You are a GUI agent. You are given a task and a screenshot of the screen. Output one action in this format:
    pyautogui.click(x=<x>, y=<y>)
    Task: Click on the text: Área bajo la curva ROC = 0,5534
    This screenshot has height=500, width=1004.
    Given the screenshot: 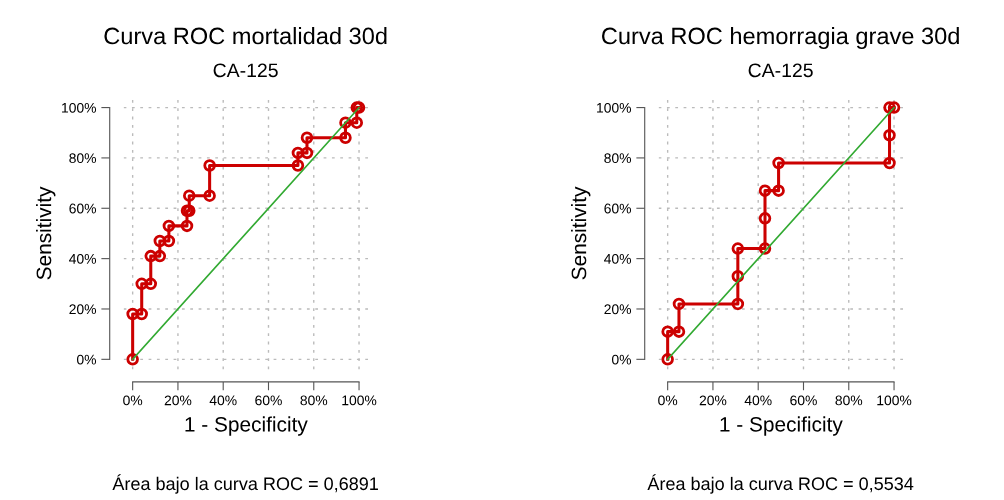 What is the action you would take?
    pyautogui.click(x=780, y=484)
    